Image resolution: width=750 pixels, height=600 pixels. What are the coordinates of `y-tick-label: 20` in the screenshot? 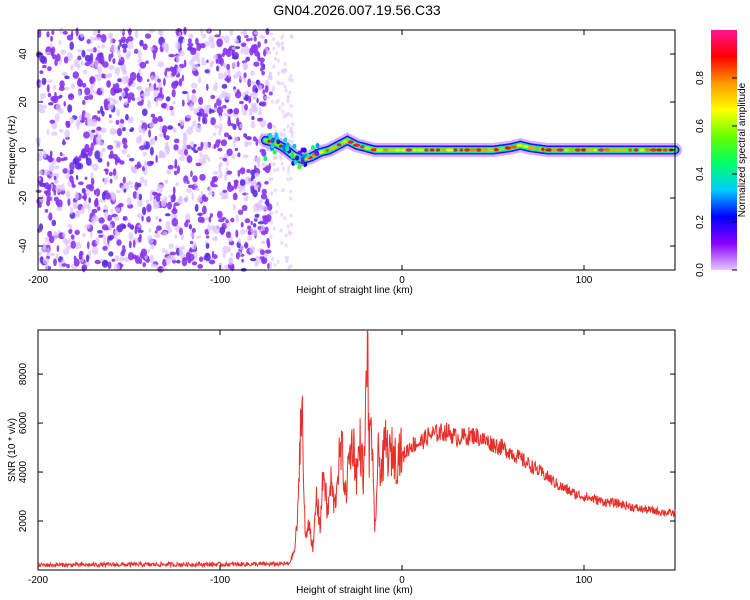 It's located at (23, 102).